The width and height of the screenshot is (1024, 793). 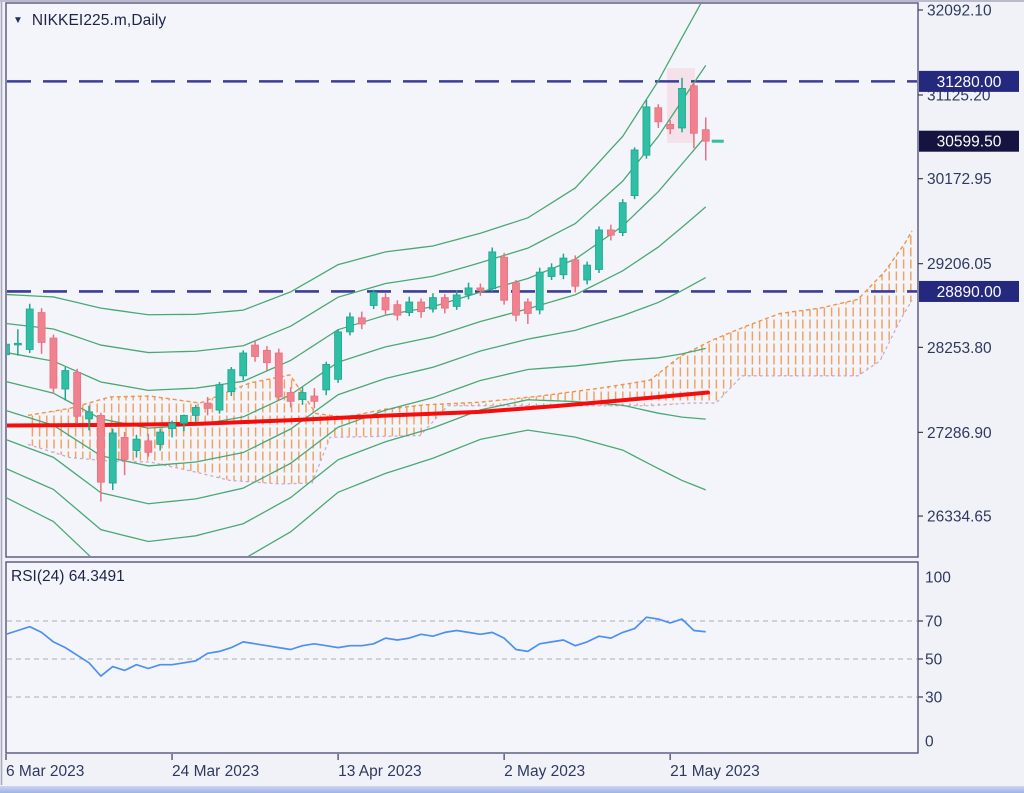 What do you see at coordinates (512, 789) in the screenshot?
I see `bottom-edge-bar` at bounding box center [512, 789].